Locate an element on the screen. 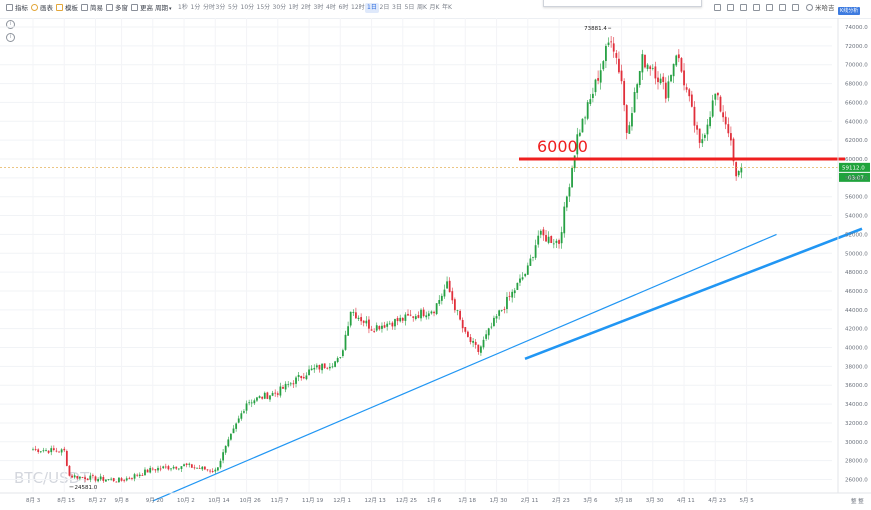 This screenshot has height=510, width=871. simple-button: 简易 is located at coordinates (92, 8).